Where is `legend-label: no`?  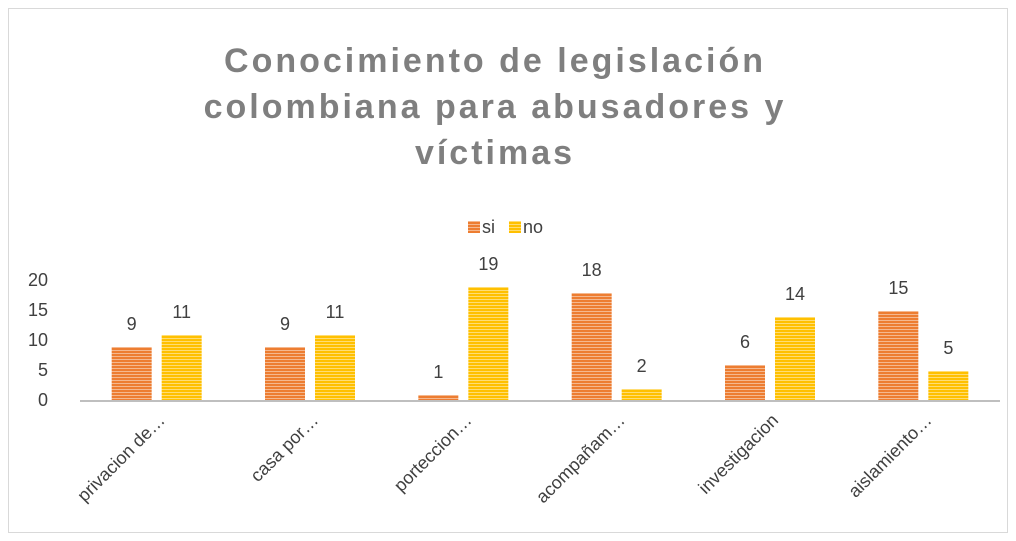 legend-label: no is located at coordinates (533, 227).